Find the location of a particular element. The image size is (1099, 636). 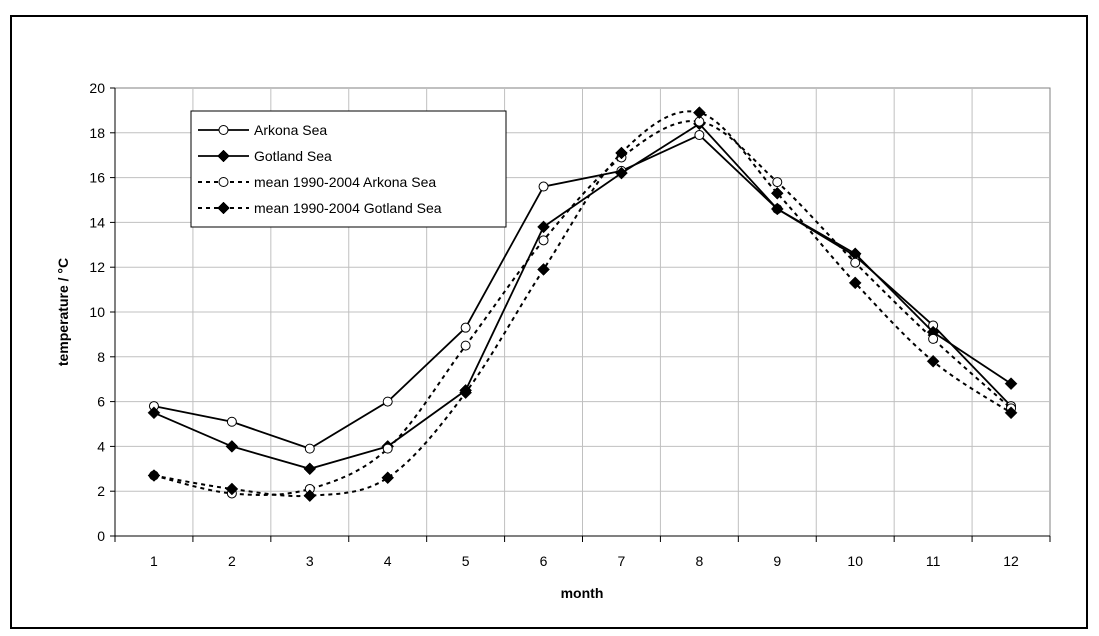

x-tick-label: 10 is located at coordinates (855, 561).